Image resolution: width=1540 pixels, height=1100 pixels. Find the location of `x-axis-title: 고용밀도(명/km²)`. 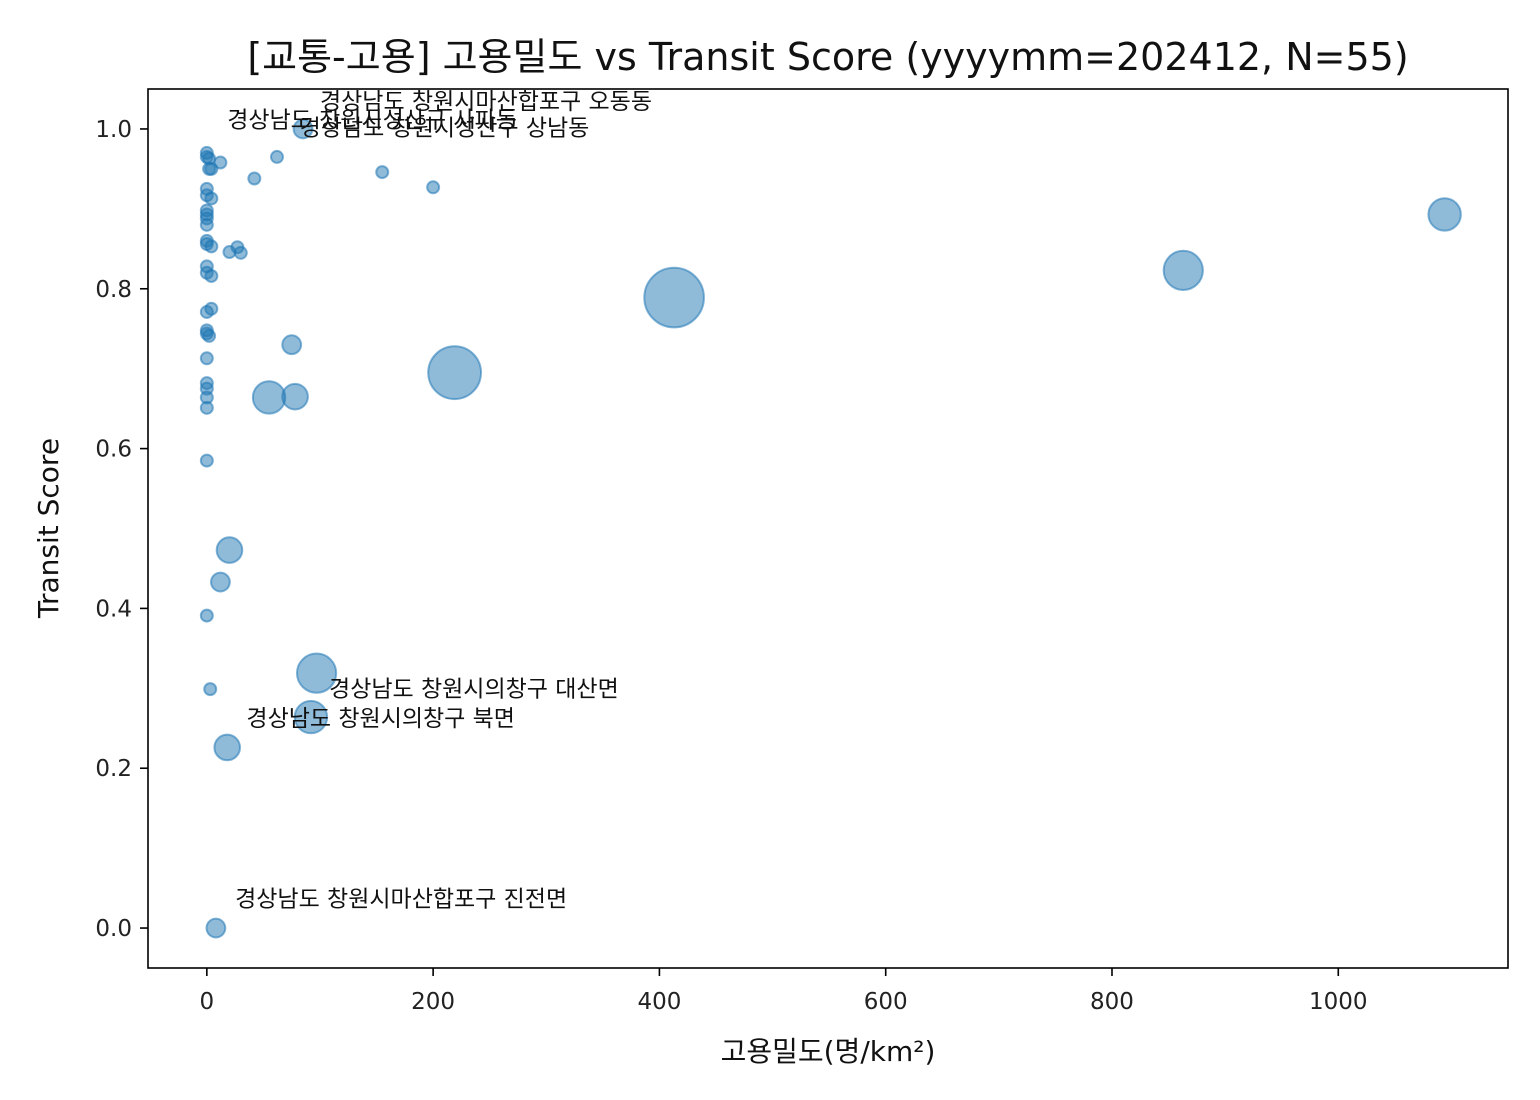

x-axis-title: 고용밀도(명/km²) is located at coordinates (828, 1051).